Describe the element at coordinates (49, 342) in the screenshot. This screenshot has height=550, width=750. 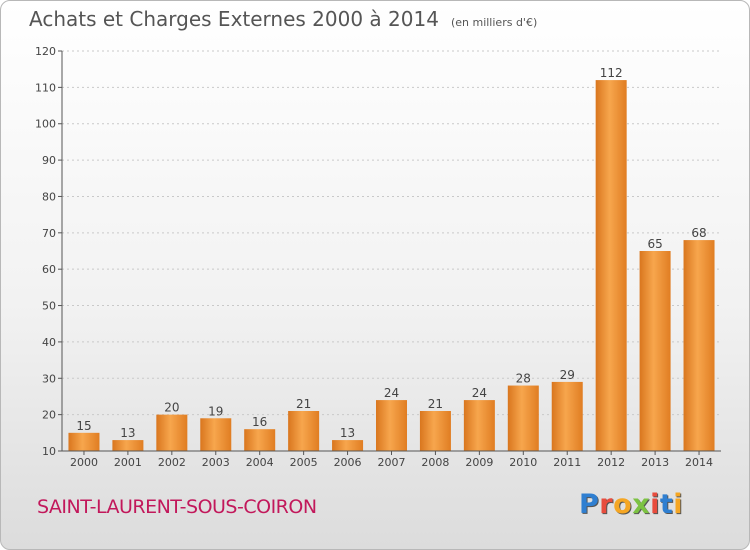
I see `y-tick-label: 40` at that location.